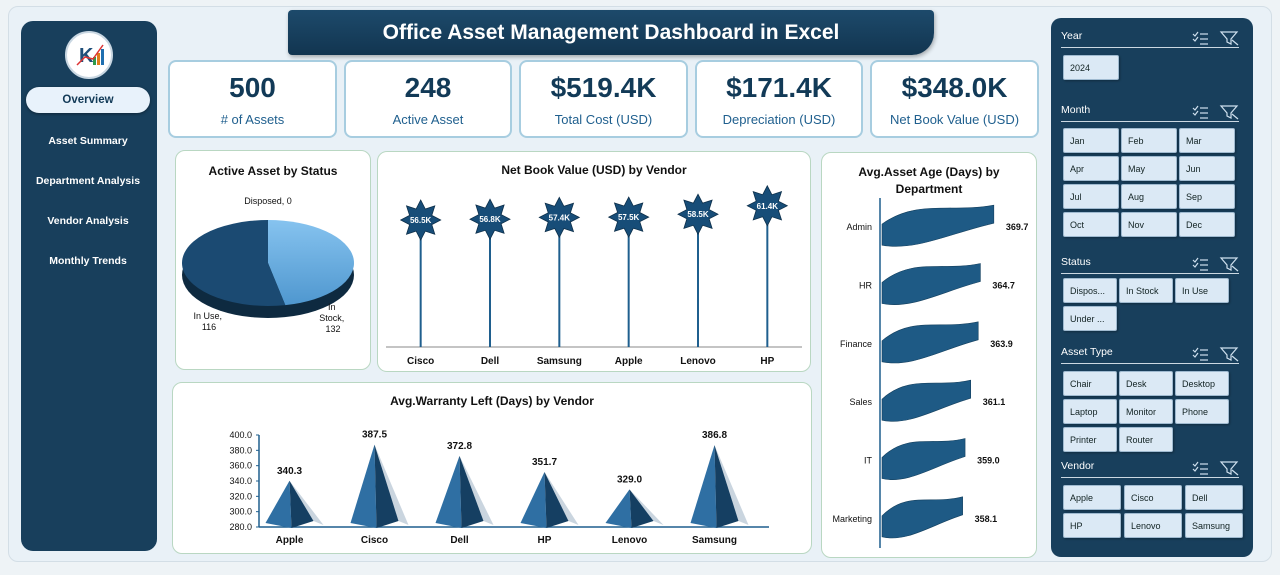 The height and width of the screenshot is (575, 1280). What do you see at coordinates (1091, 140) in the screenshot?
I see `slicer-item: Jan` at bounding box center [1091, 140].